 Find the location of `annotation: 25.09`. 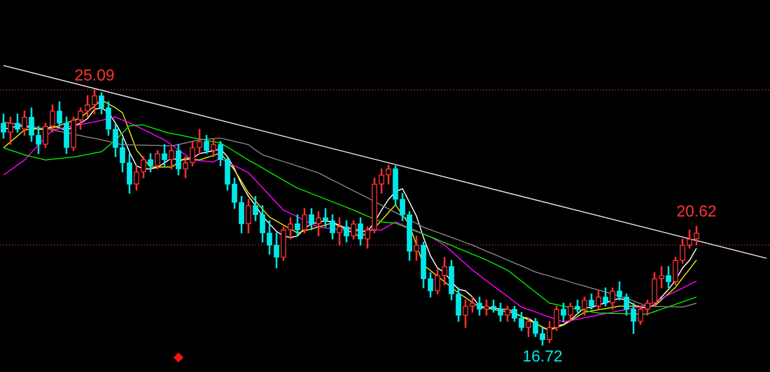

annotation: 25.09 is located at coordinates (94, 75).